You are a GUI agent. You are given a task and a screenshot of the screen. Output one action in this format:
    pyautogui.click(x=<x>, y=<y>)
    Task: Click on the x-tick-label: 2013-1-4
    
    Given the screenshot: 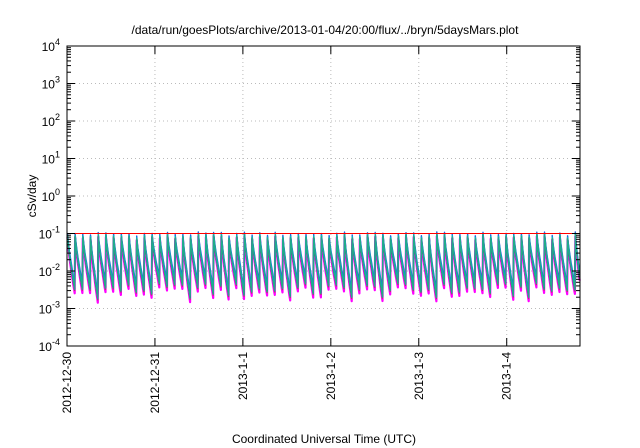 What is the action you would take?
    pyautogui.click(x=507, y=376)
    